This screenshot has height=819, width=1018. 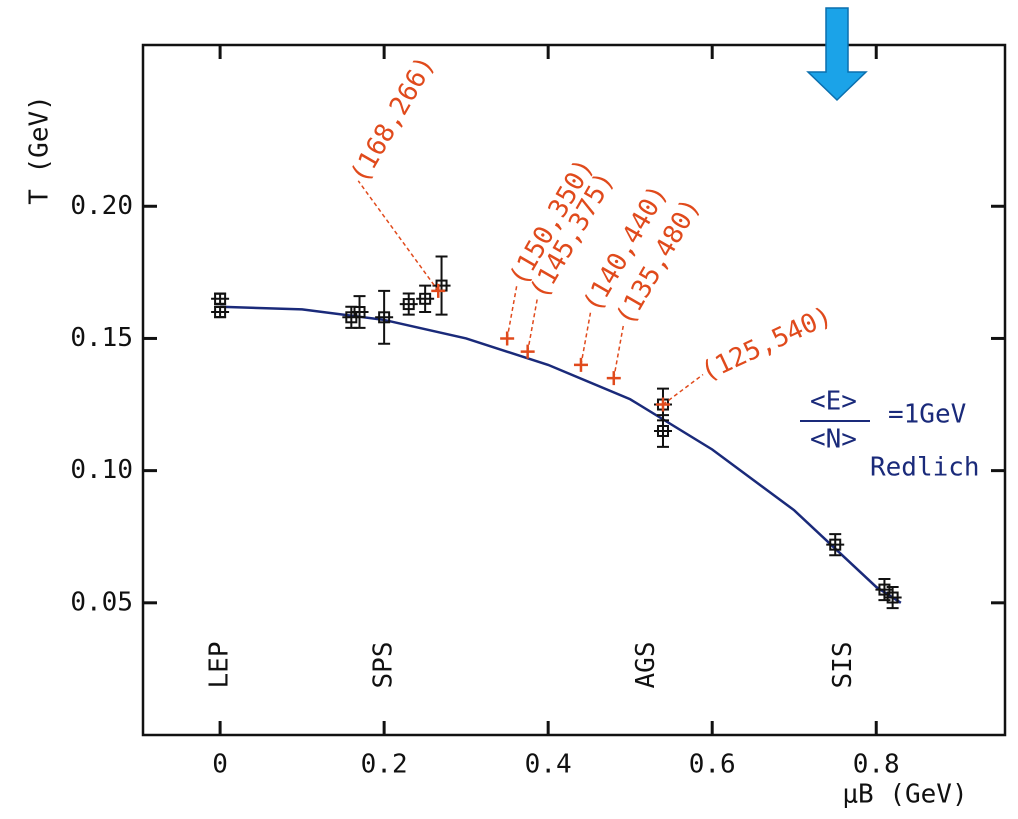 What do you see at coordinates (101, 206) in the screenshot?
I see `y-tick-label: 0.20` at bounding box center [101, 206].